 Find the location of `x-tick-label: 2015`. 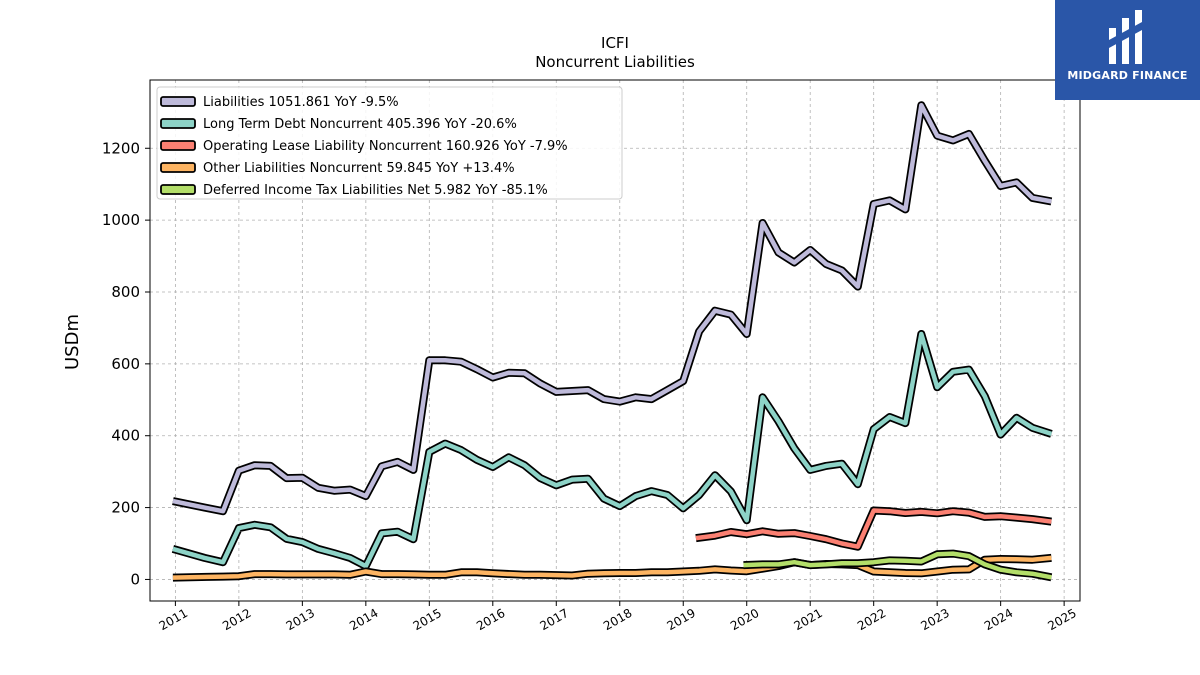

x-tick-label: 2015 is located at coordinates (427, 619).